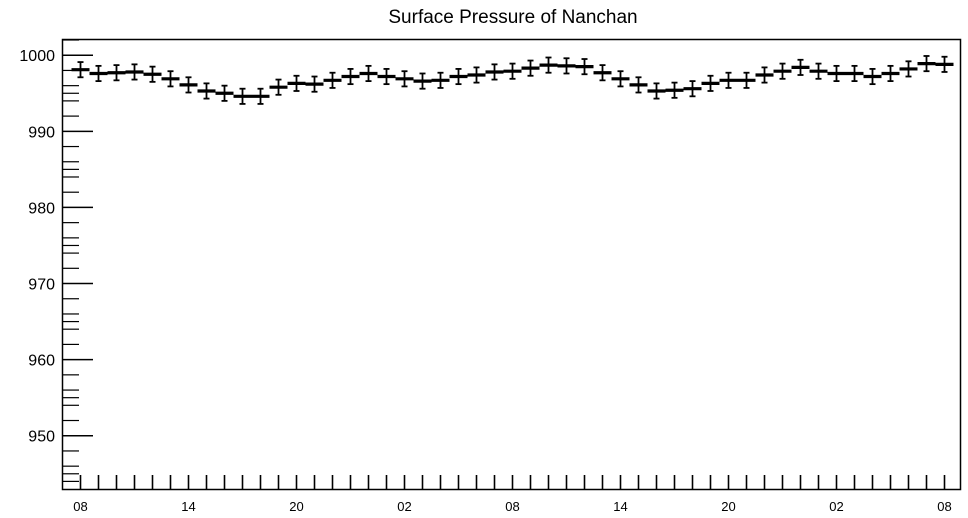 This screenshot has width=968, height=518. What do you see at coordinates (41, 285) in the screenshot?
I see `y-tick-label: 970` at bounding box center [41, 285].